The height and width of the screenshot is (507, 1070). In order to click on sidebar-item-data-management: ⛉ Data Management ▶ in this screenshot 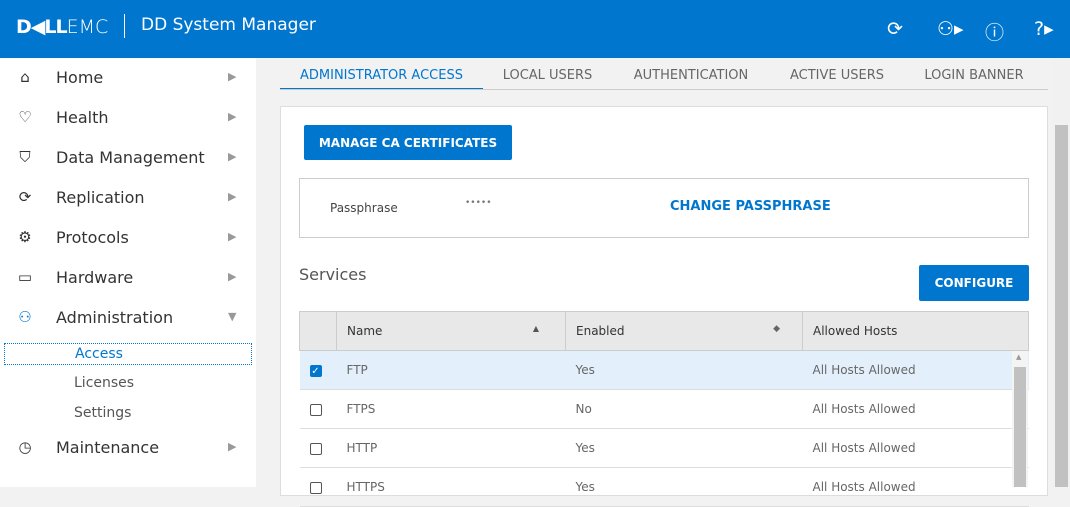, I will do `click(128, 158)`.